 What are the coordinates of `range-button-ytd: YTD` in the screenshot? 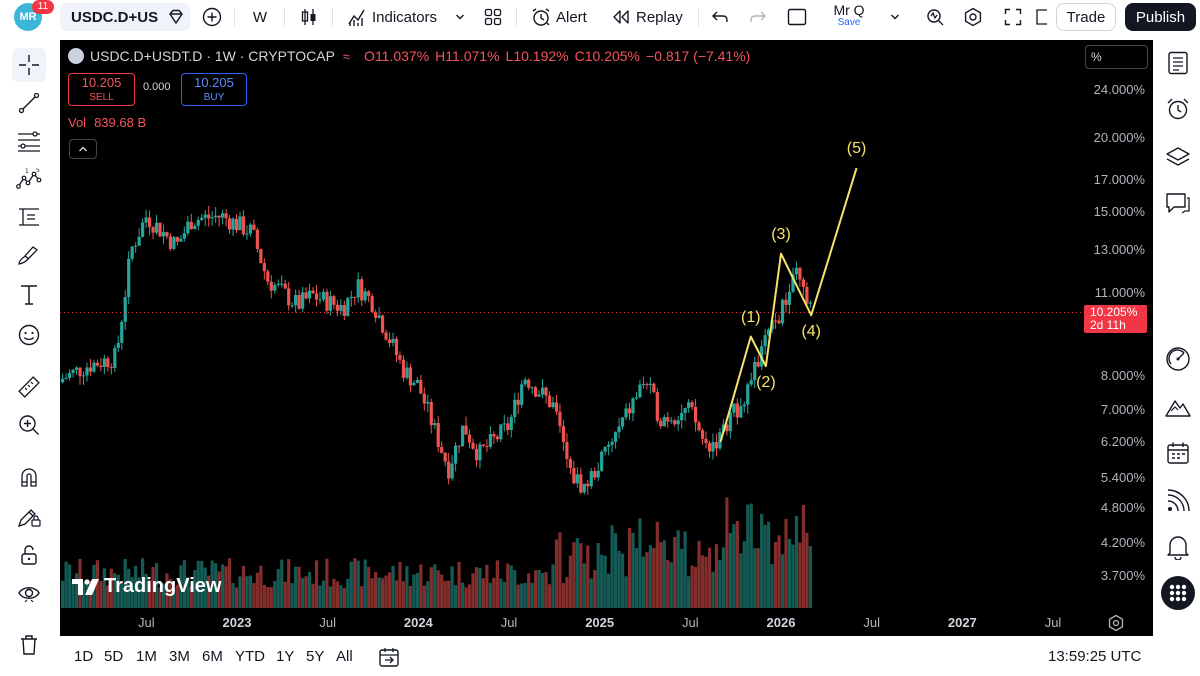 It's located at (250, 656).